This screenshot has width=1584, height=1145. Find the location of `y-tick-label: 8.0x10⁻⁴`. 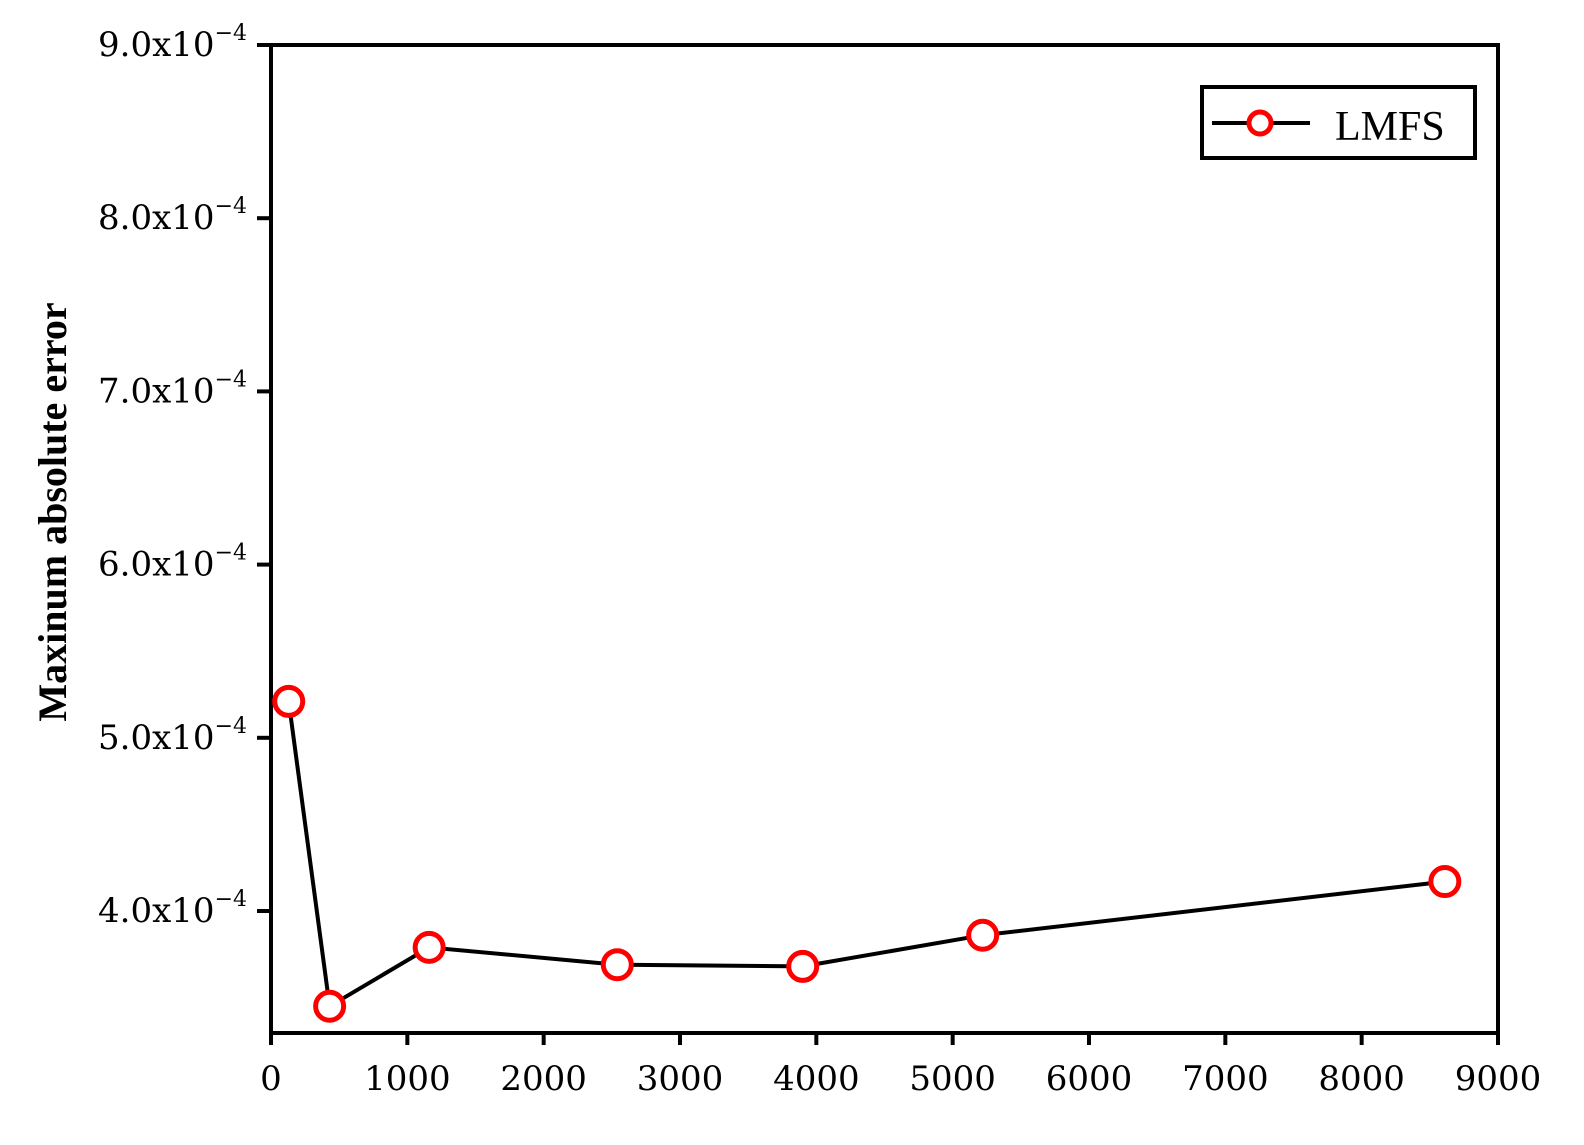

y-tick-label: 8.0x10⁻⁴ is located at coordinates (172, 216).